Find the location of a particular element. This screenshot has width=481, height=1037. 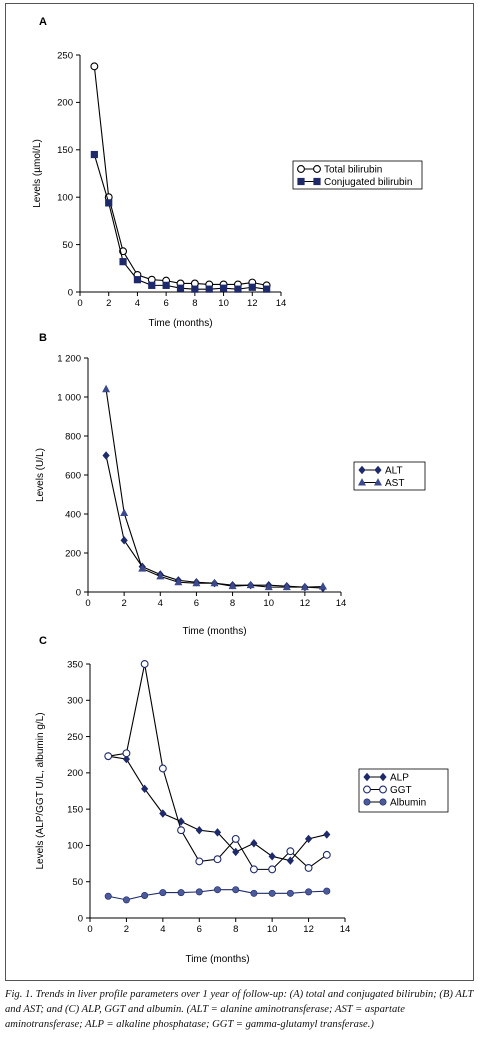

series-conjugated-bilirubin is located at coordinates (180, 221).